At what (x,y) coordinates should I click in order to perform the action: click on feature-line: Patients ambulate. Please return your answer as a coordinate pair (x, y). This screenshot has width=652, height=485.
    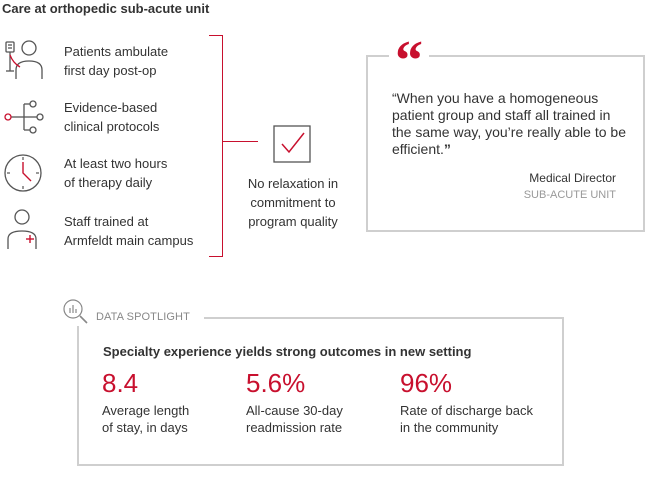
    Looking at the image, I should click on (116, 51).